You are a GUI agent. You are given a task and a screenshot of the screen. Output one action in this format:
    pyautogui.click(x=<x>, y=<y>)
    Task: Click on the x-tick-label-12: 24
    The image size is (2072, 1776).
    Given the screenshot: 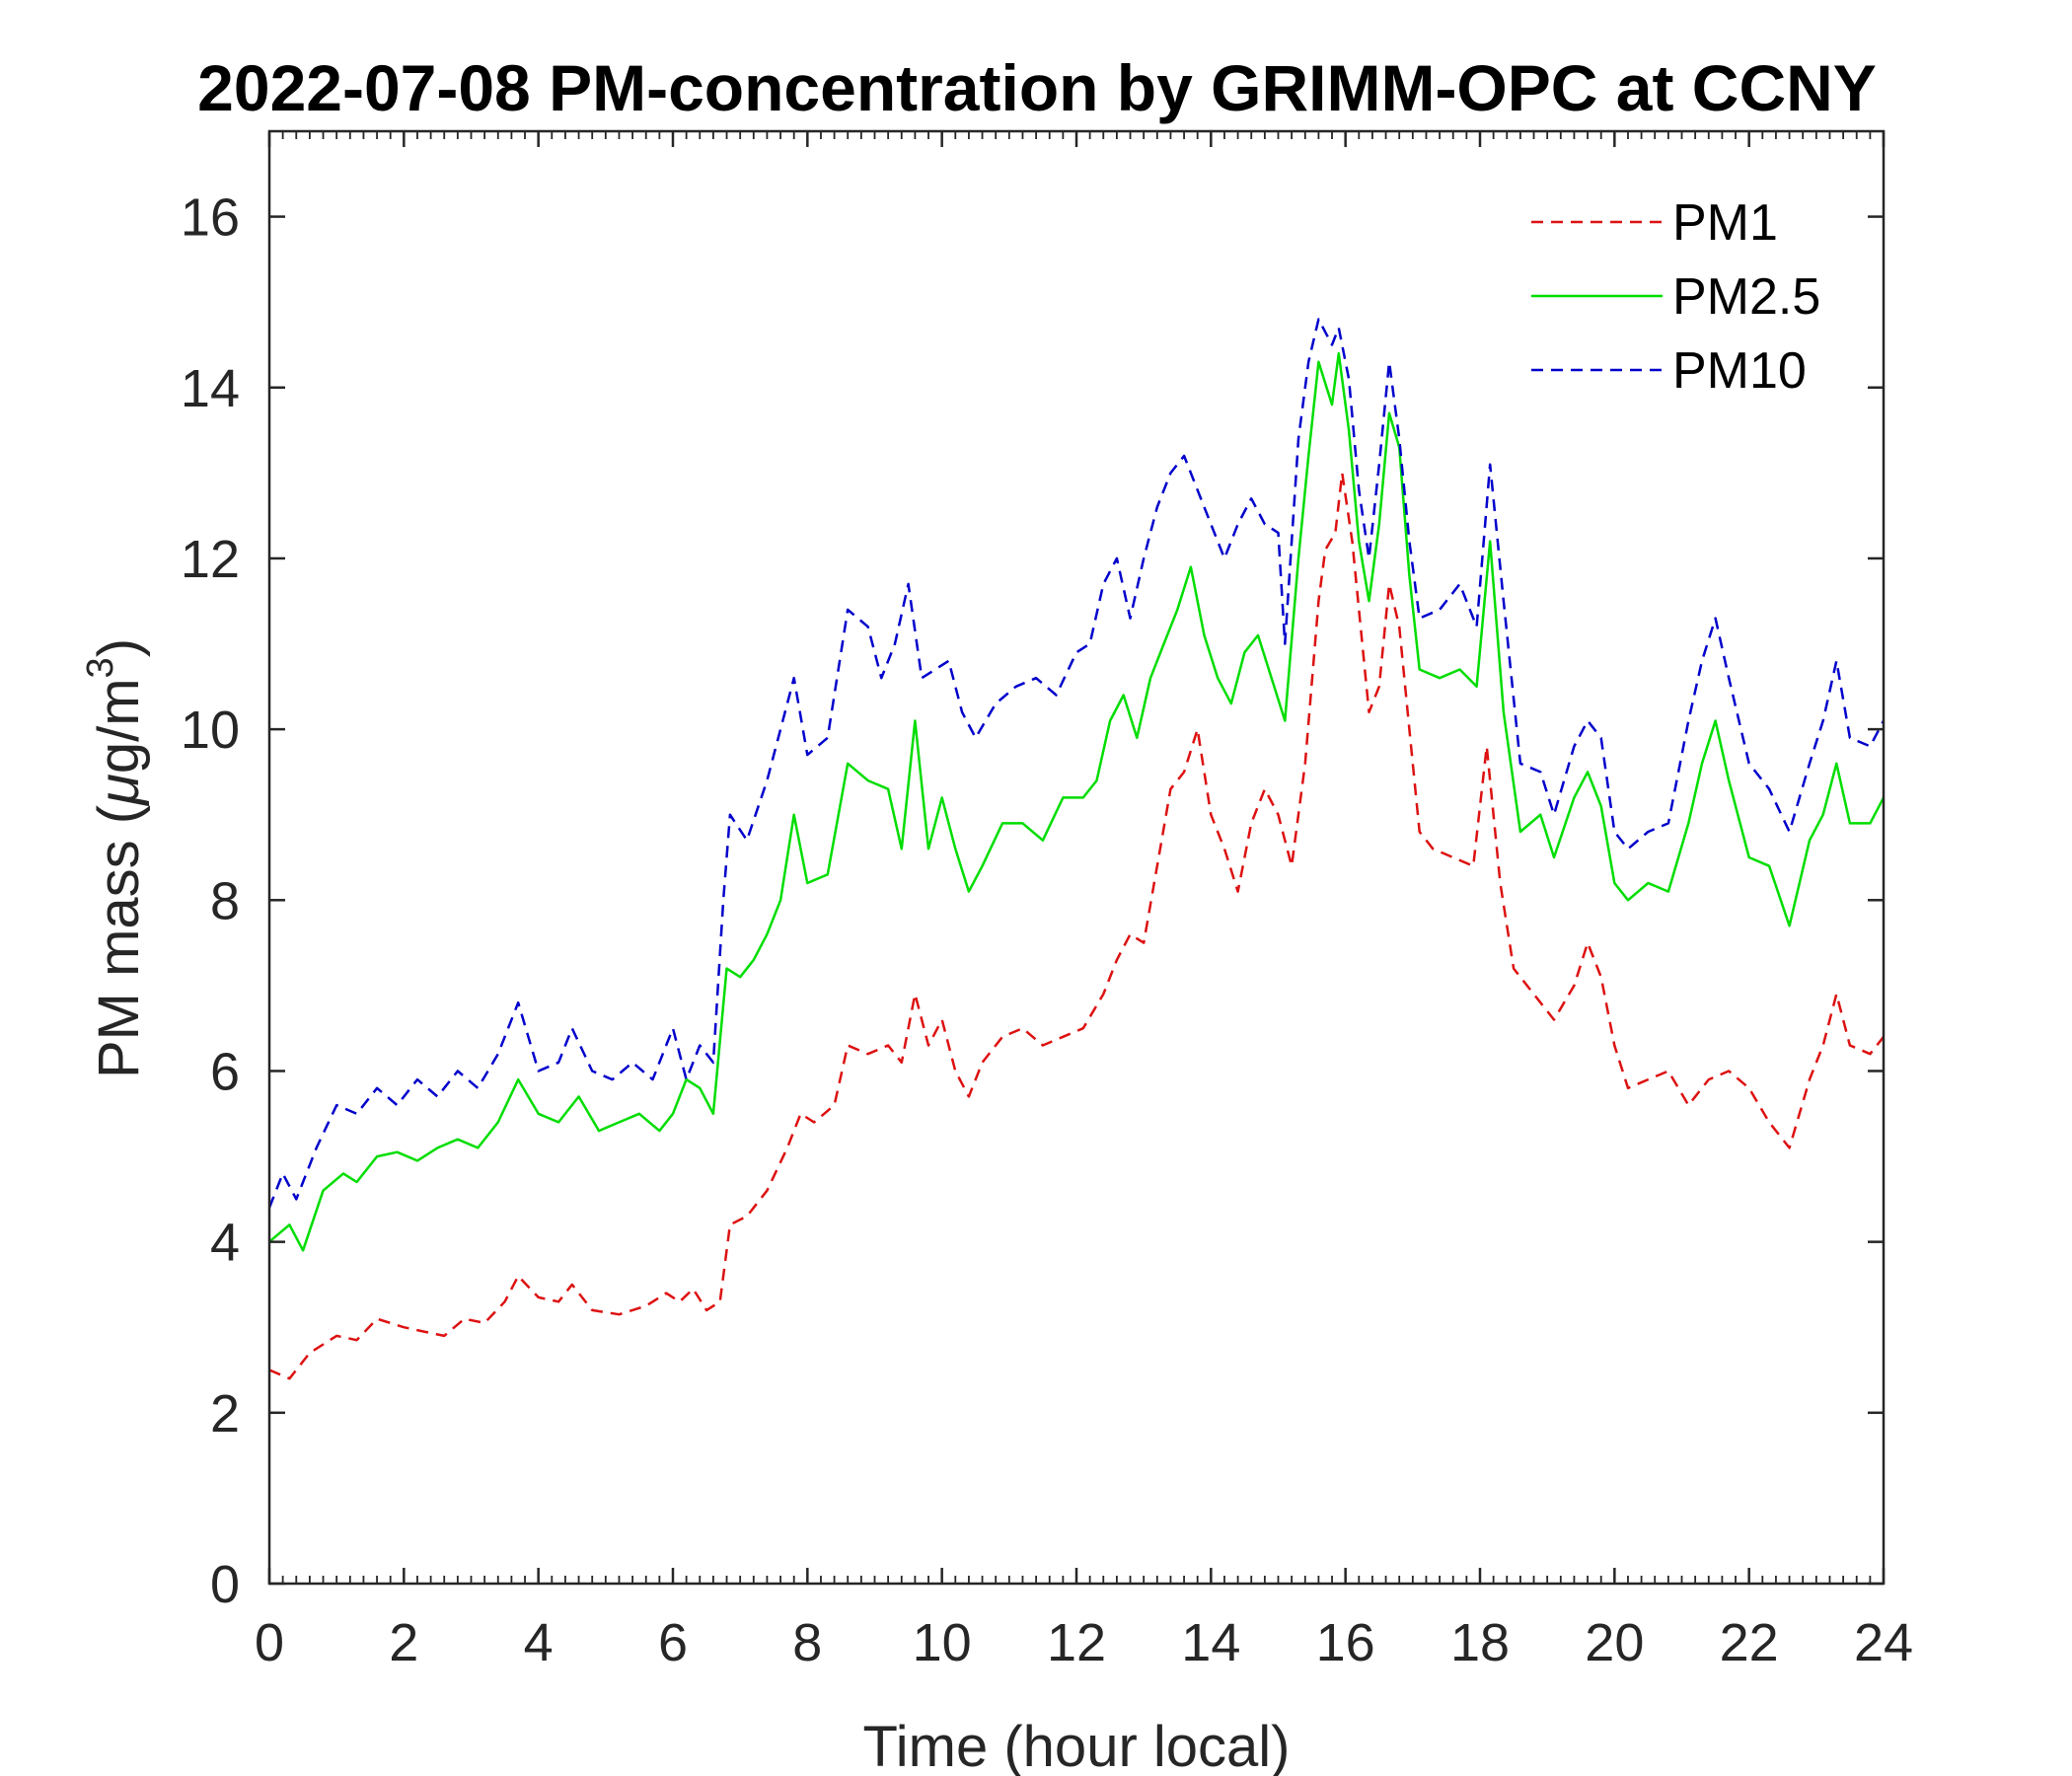 What is the action you would take?
    pyautogui.click(x=1884, y=1643)
    